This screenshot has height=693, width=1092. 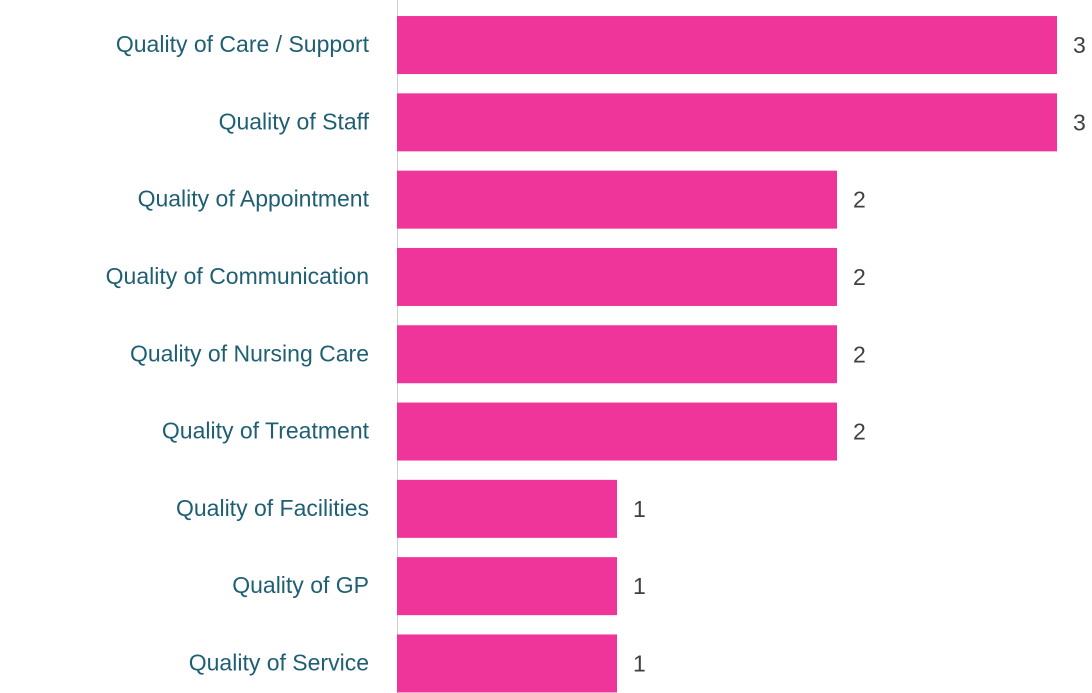 I want to click on y-tick-label: Quality of Nursing Care, so click(x=249, y=353).